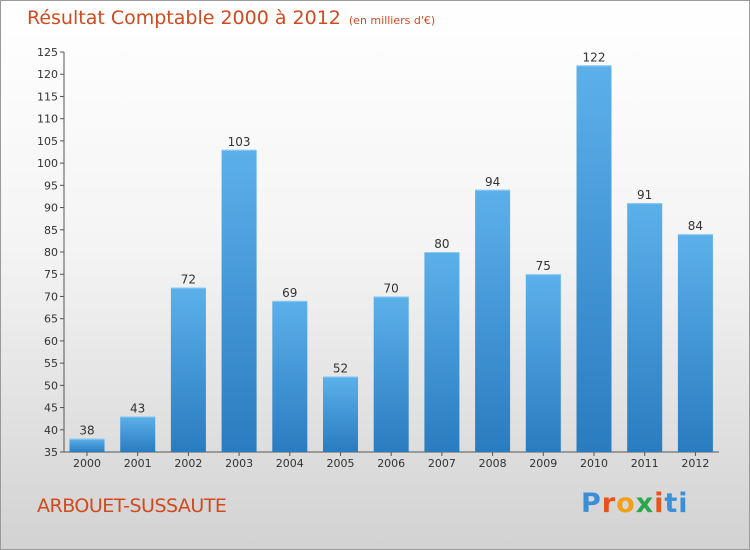 This screenshot has height=550, width=750. Describe the element at coordinates (391, 374) in the screenshot. I see `bar-2006` at that location.